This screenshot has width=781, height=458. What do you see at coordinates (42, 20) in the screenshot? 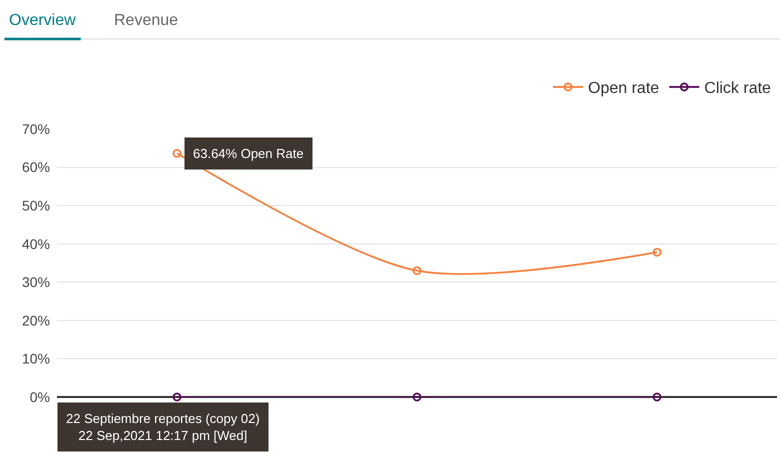
I see `text: Overview` at bounding box center [42, 20].